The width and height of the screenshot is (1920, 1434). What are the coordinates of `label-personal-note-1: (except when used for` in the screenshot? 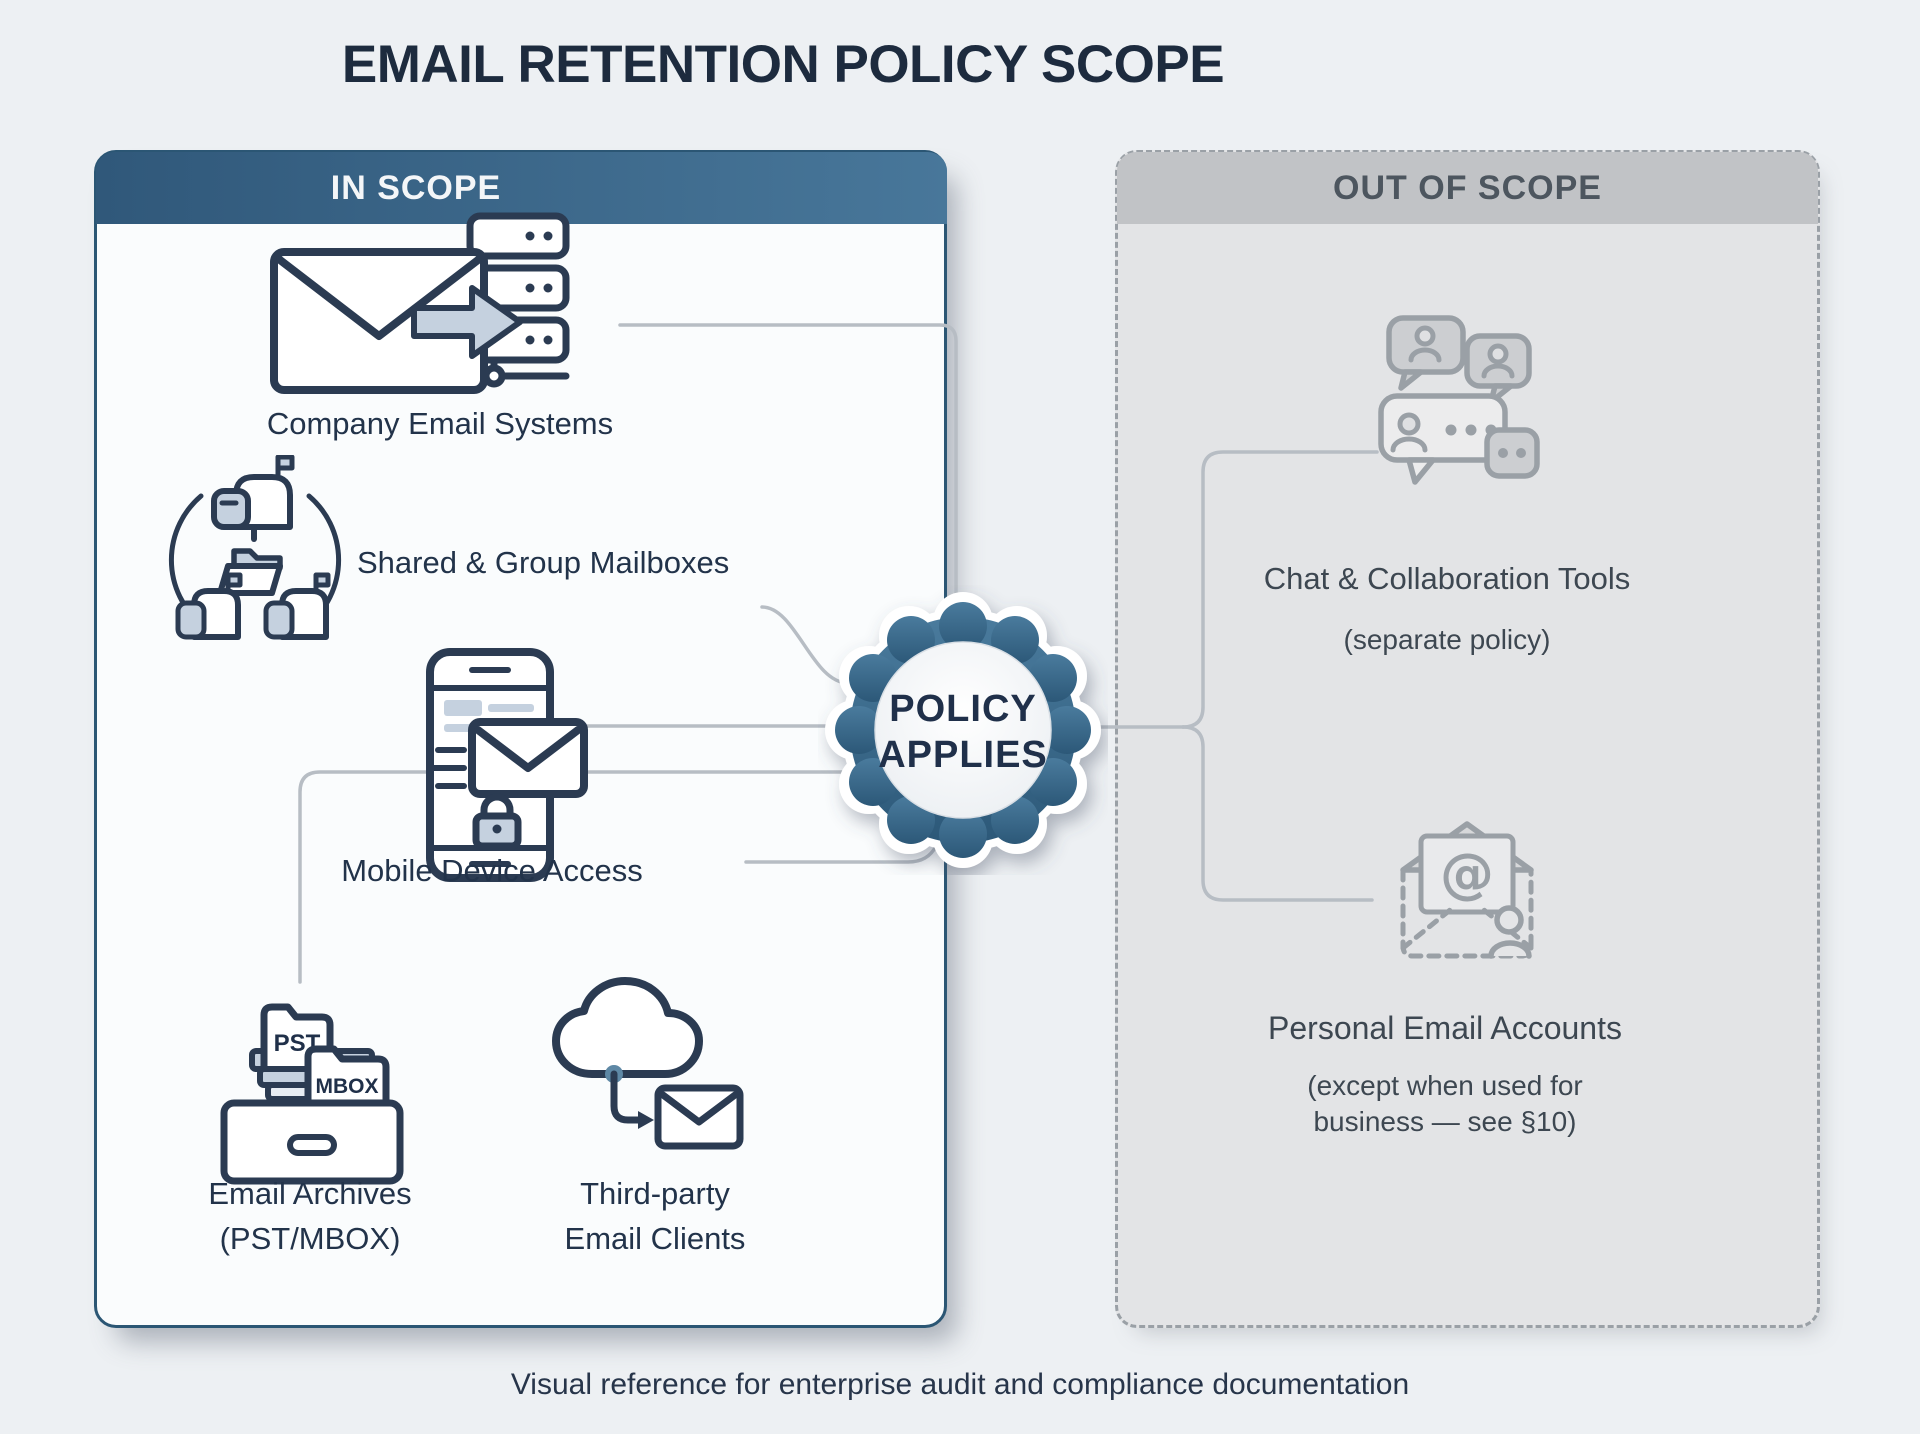 It's located at (1445, 1085).